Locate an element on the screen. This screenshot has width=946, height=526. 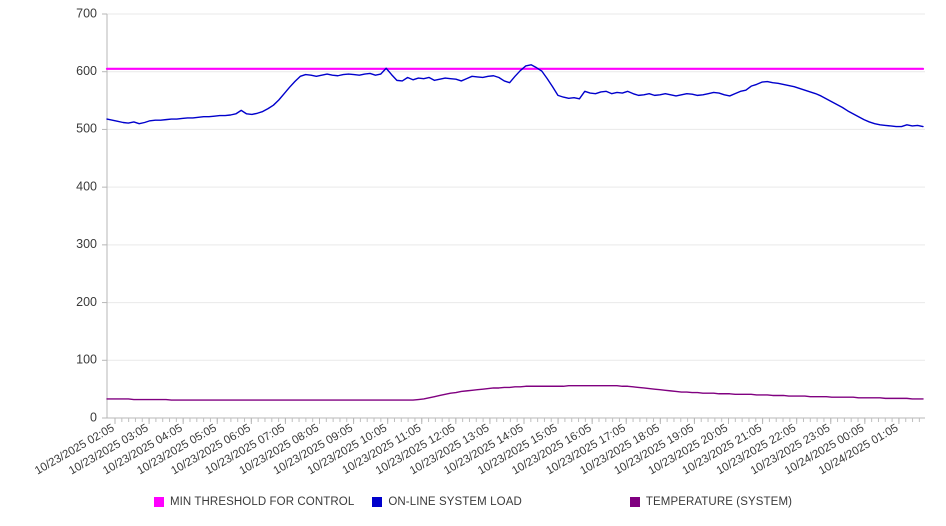
y-axis-ticks: 0 100 200 300 400 500 600 700 is located at coordinates (91, 215).